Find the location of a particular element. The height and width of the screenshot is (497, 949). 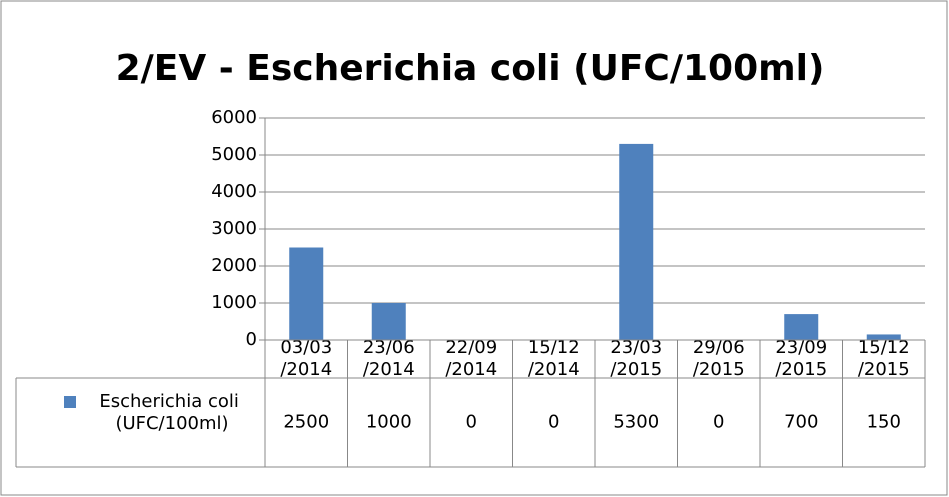

chart-title: 2/EV - Escherichia coli (UFC/100ml) is located at coordinates (470, 68).